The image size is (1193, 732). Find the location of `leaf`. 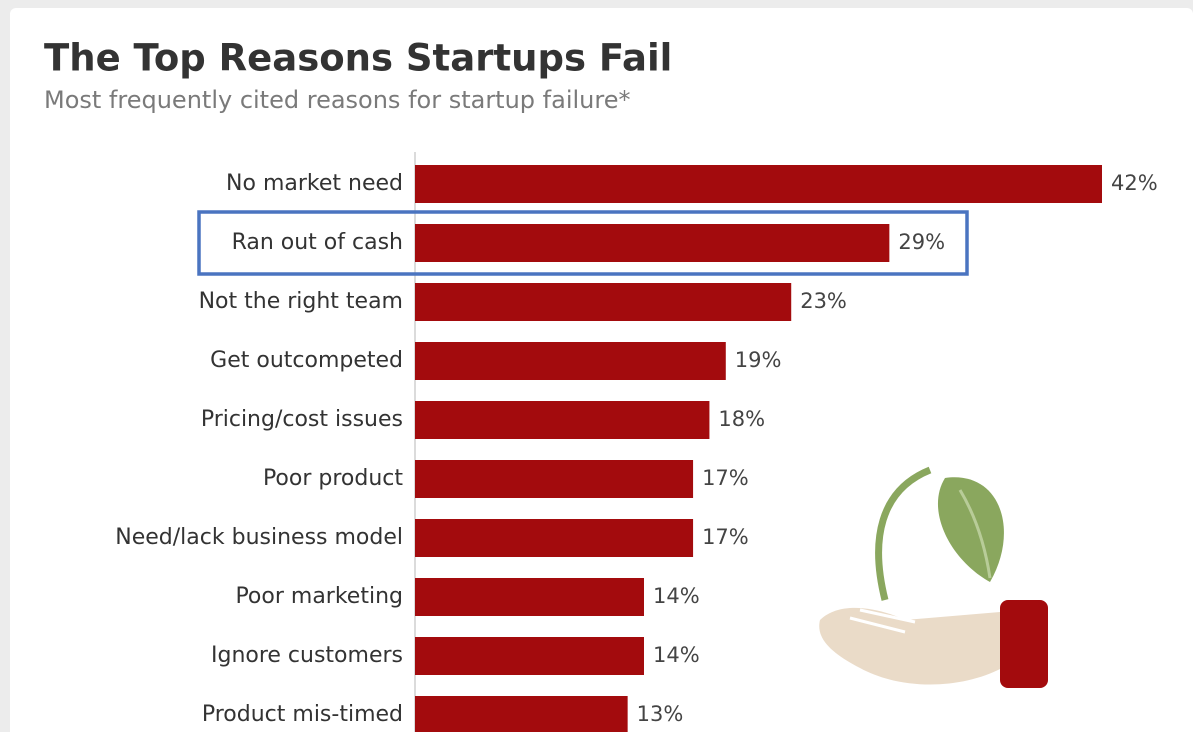

leaf is located at coordinates (970, 529).